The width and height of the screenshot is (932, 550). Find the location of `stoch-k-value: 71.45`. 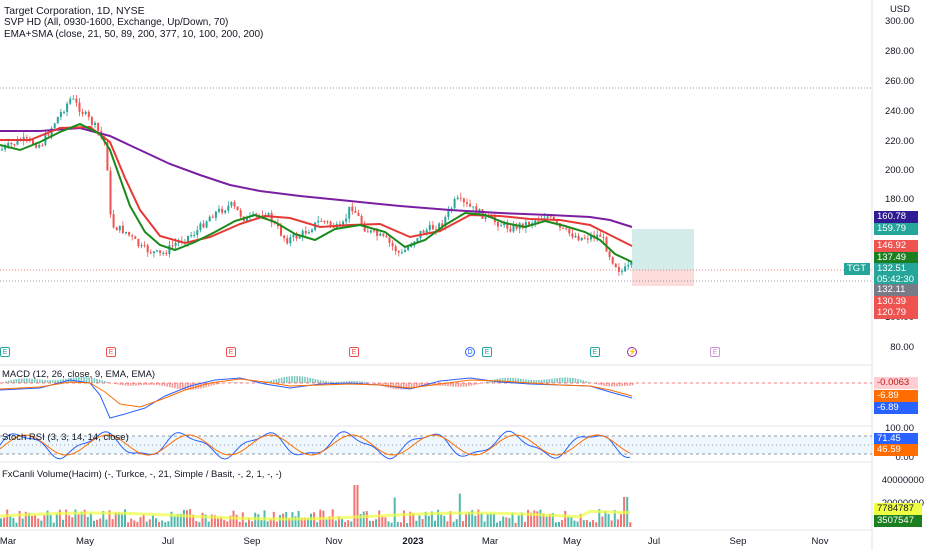

stoch-k-value: 71.45 is located at coordinates (896, 439).